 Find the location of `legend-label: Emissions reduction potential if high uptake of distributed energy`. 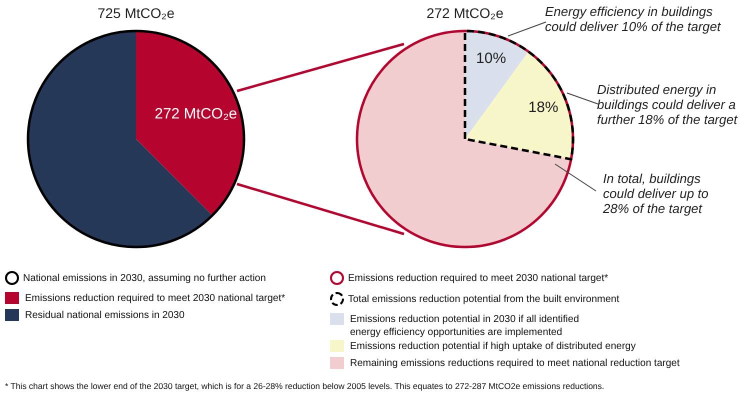

legend-label: Emissions reduction potential if high uptake of distributed energy is located at coordinates (493, 346).